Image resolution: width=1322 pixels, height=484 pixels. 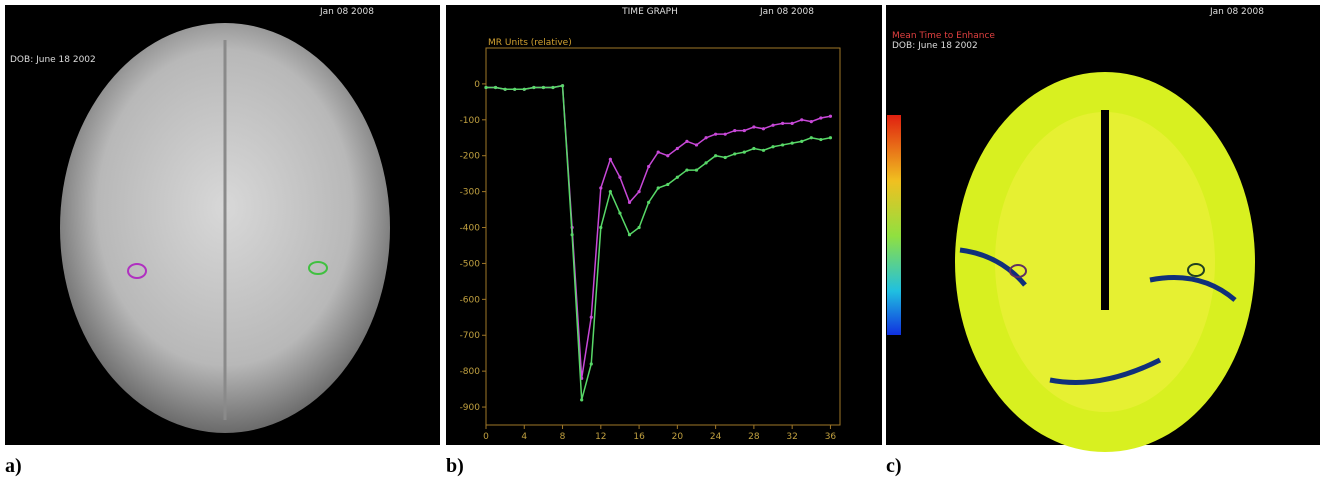 I want to click on x-tick-label: 4, so click(x=524, y=437).